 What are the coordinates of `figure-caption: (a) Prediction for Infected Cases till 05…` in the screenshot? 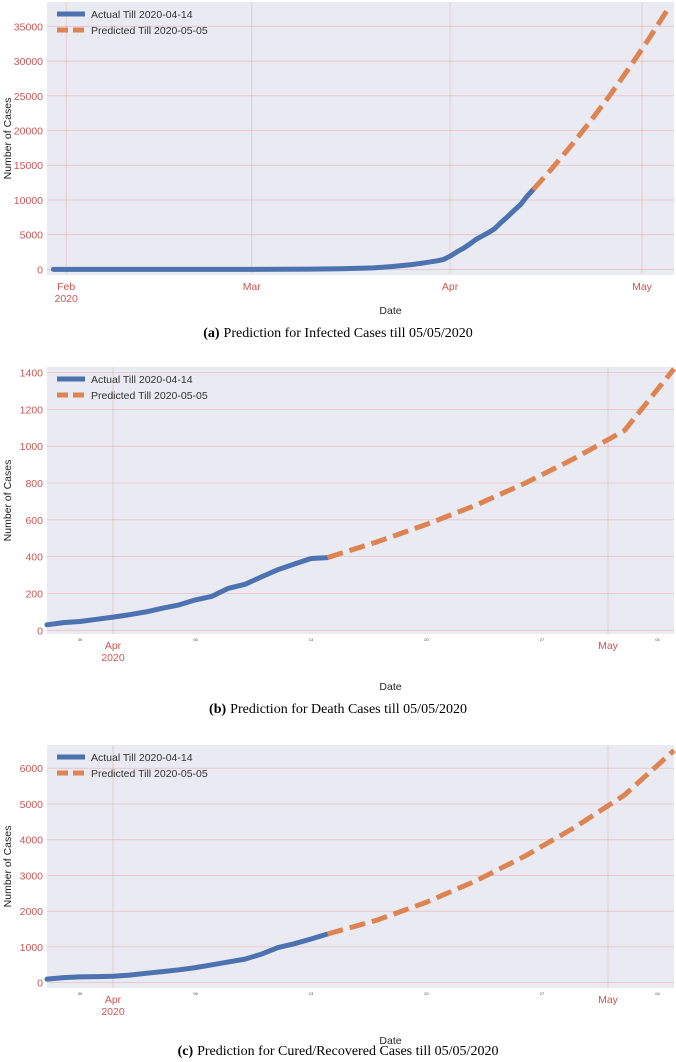 It's located at (338, 333).